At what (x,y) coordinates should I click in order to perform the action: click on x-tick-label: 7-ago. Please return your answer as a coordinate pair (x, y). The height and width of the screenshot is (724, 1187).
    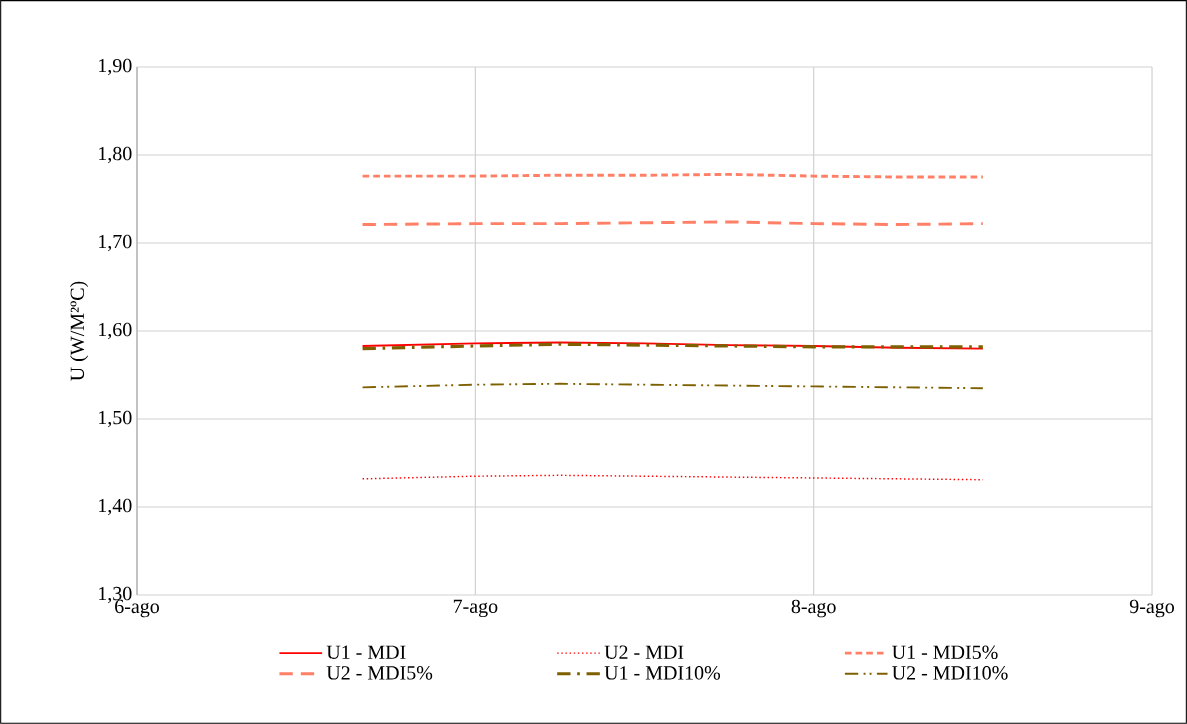
    Looking at the image, I should click on (475, 608).